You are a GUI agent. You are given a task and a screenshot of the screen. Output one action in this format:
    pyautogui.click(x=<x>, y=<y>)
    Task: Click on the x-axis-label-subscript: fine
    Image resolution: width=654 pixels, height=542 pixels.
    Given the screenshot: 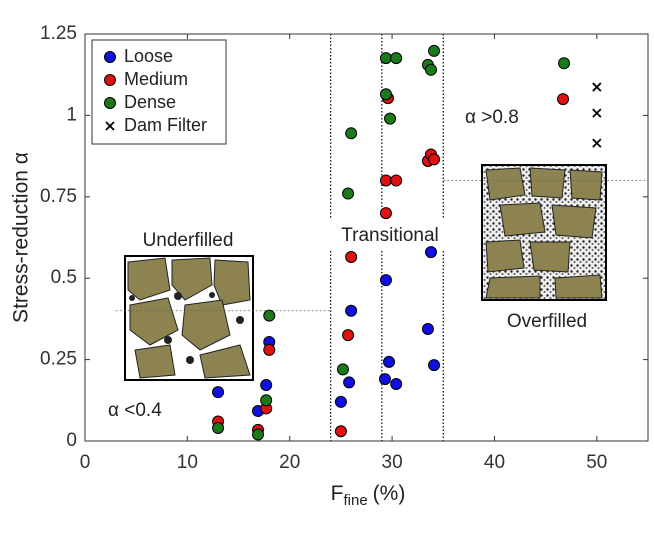 What is the action you would take?
    pyautogui.click(x=355, y=500)
    